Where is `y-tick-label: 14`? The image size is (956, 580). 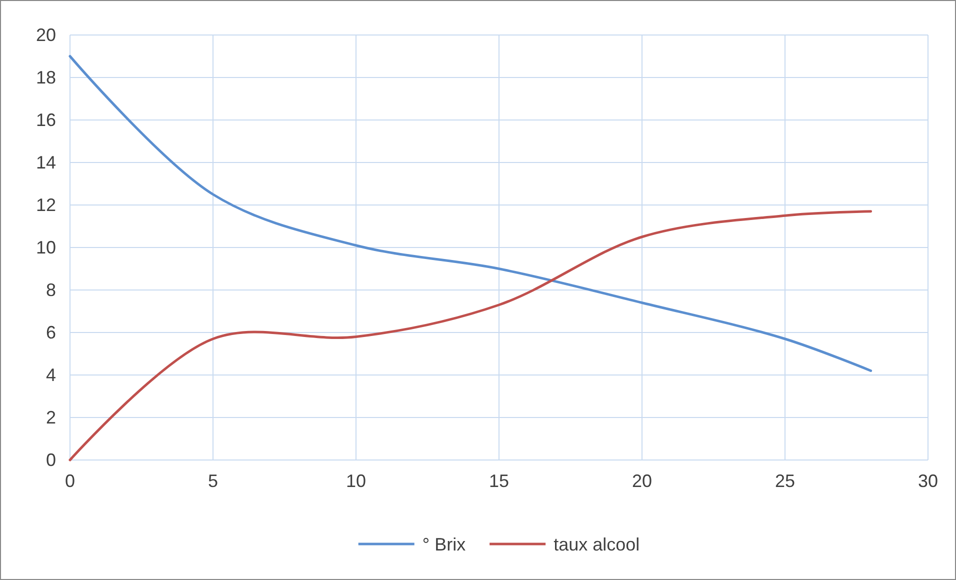
y-tick-label: 14 is located at coordinates (46, 162).